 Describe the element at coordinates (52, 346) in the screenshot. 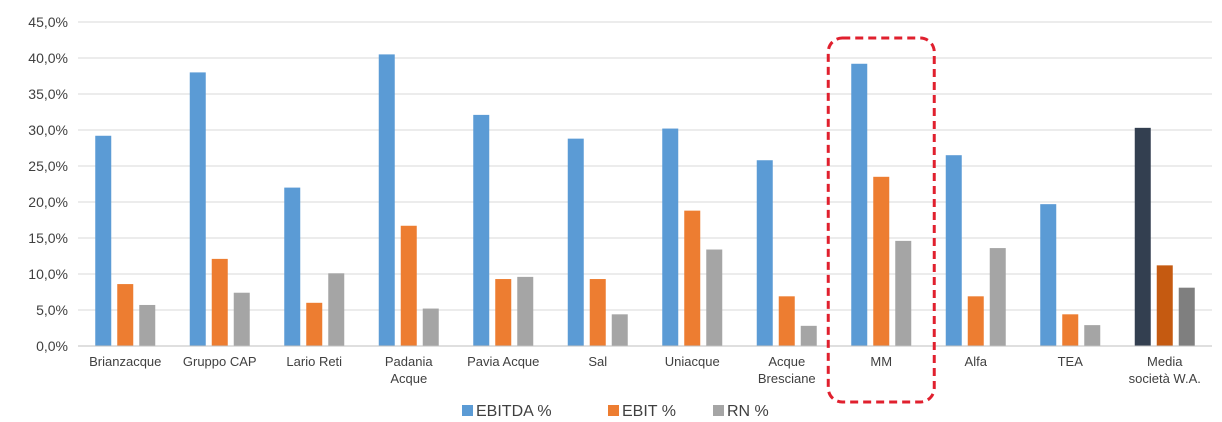

I see `y-tick-label: 0,0%` at that location.